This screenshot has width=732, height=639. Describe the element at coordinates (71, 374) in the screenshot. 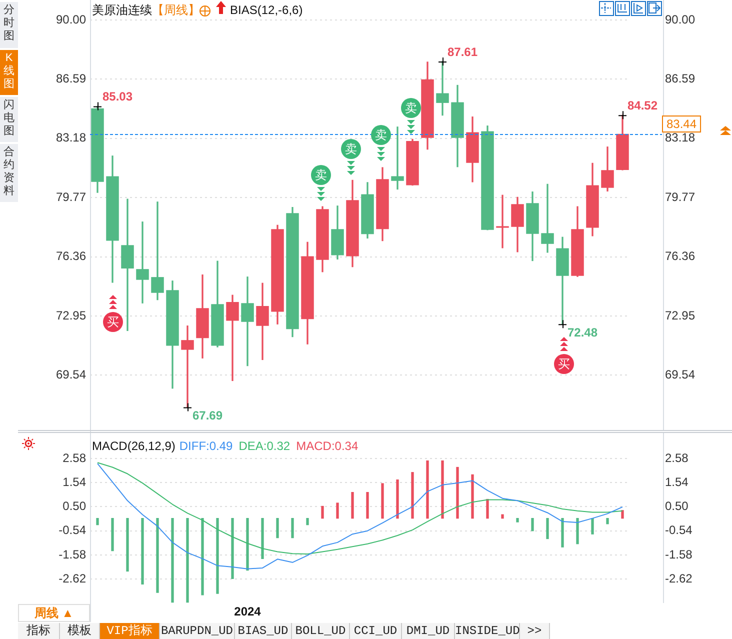

I see `y-tick-label: 69.54` at that location.